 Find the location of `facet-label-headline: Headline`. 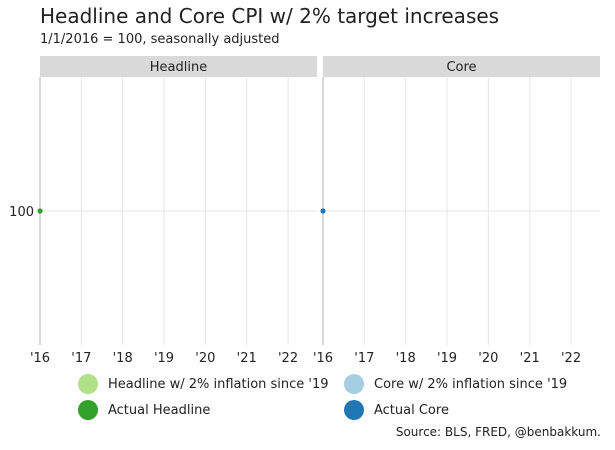

facet-label-headline: Headline is located at coordinates (178, 67).